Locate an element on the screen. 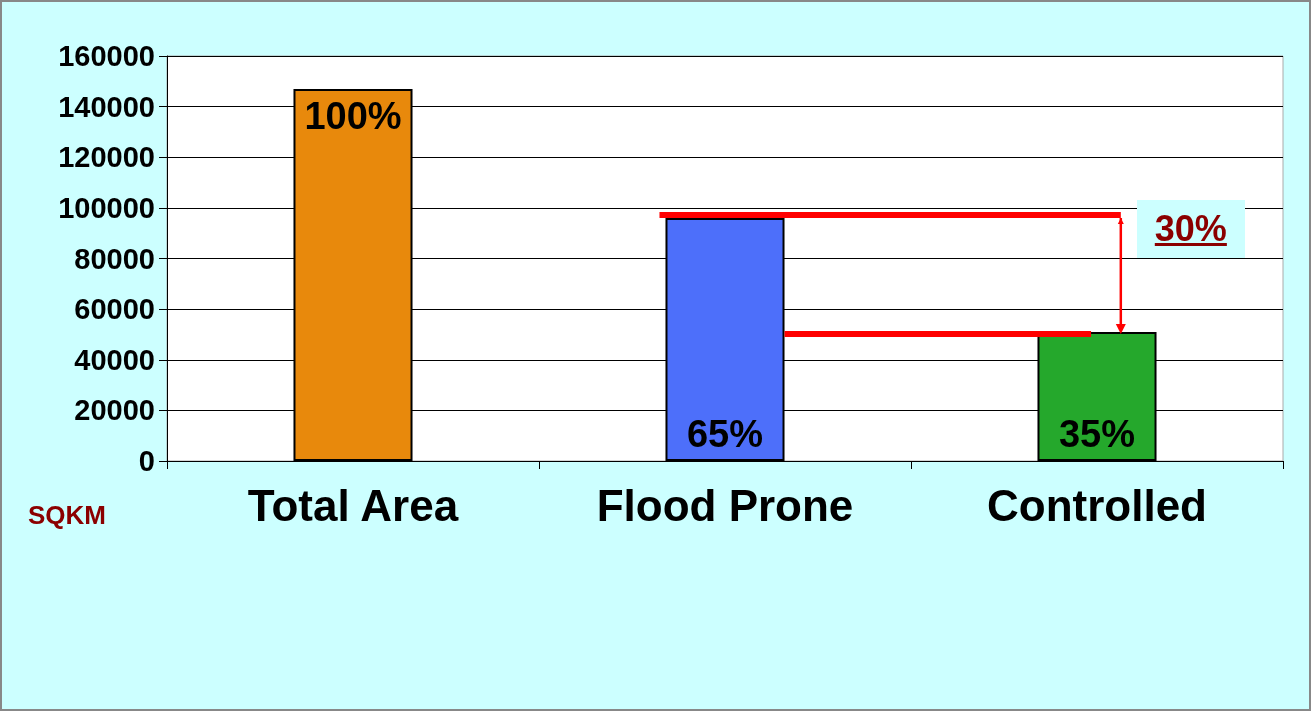 The image size is (1311, 711). y-tick-label: 40000 is located at coordinates (114, 359).